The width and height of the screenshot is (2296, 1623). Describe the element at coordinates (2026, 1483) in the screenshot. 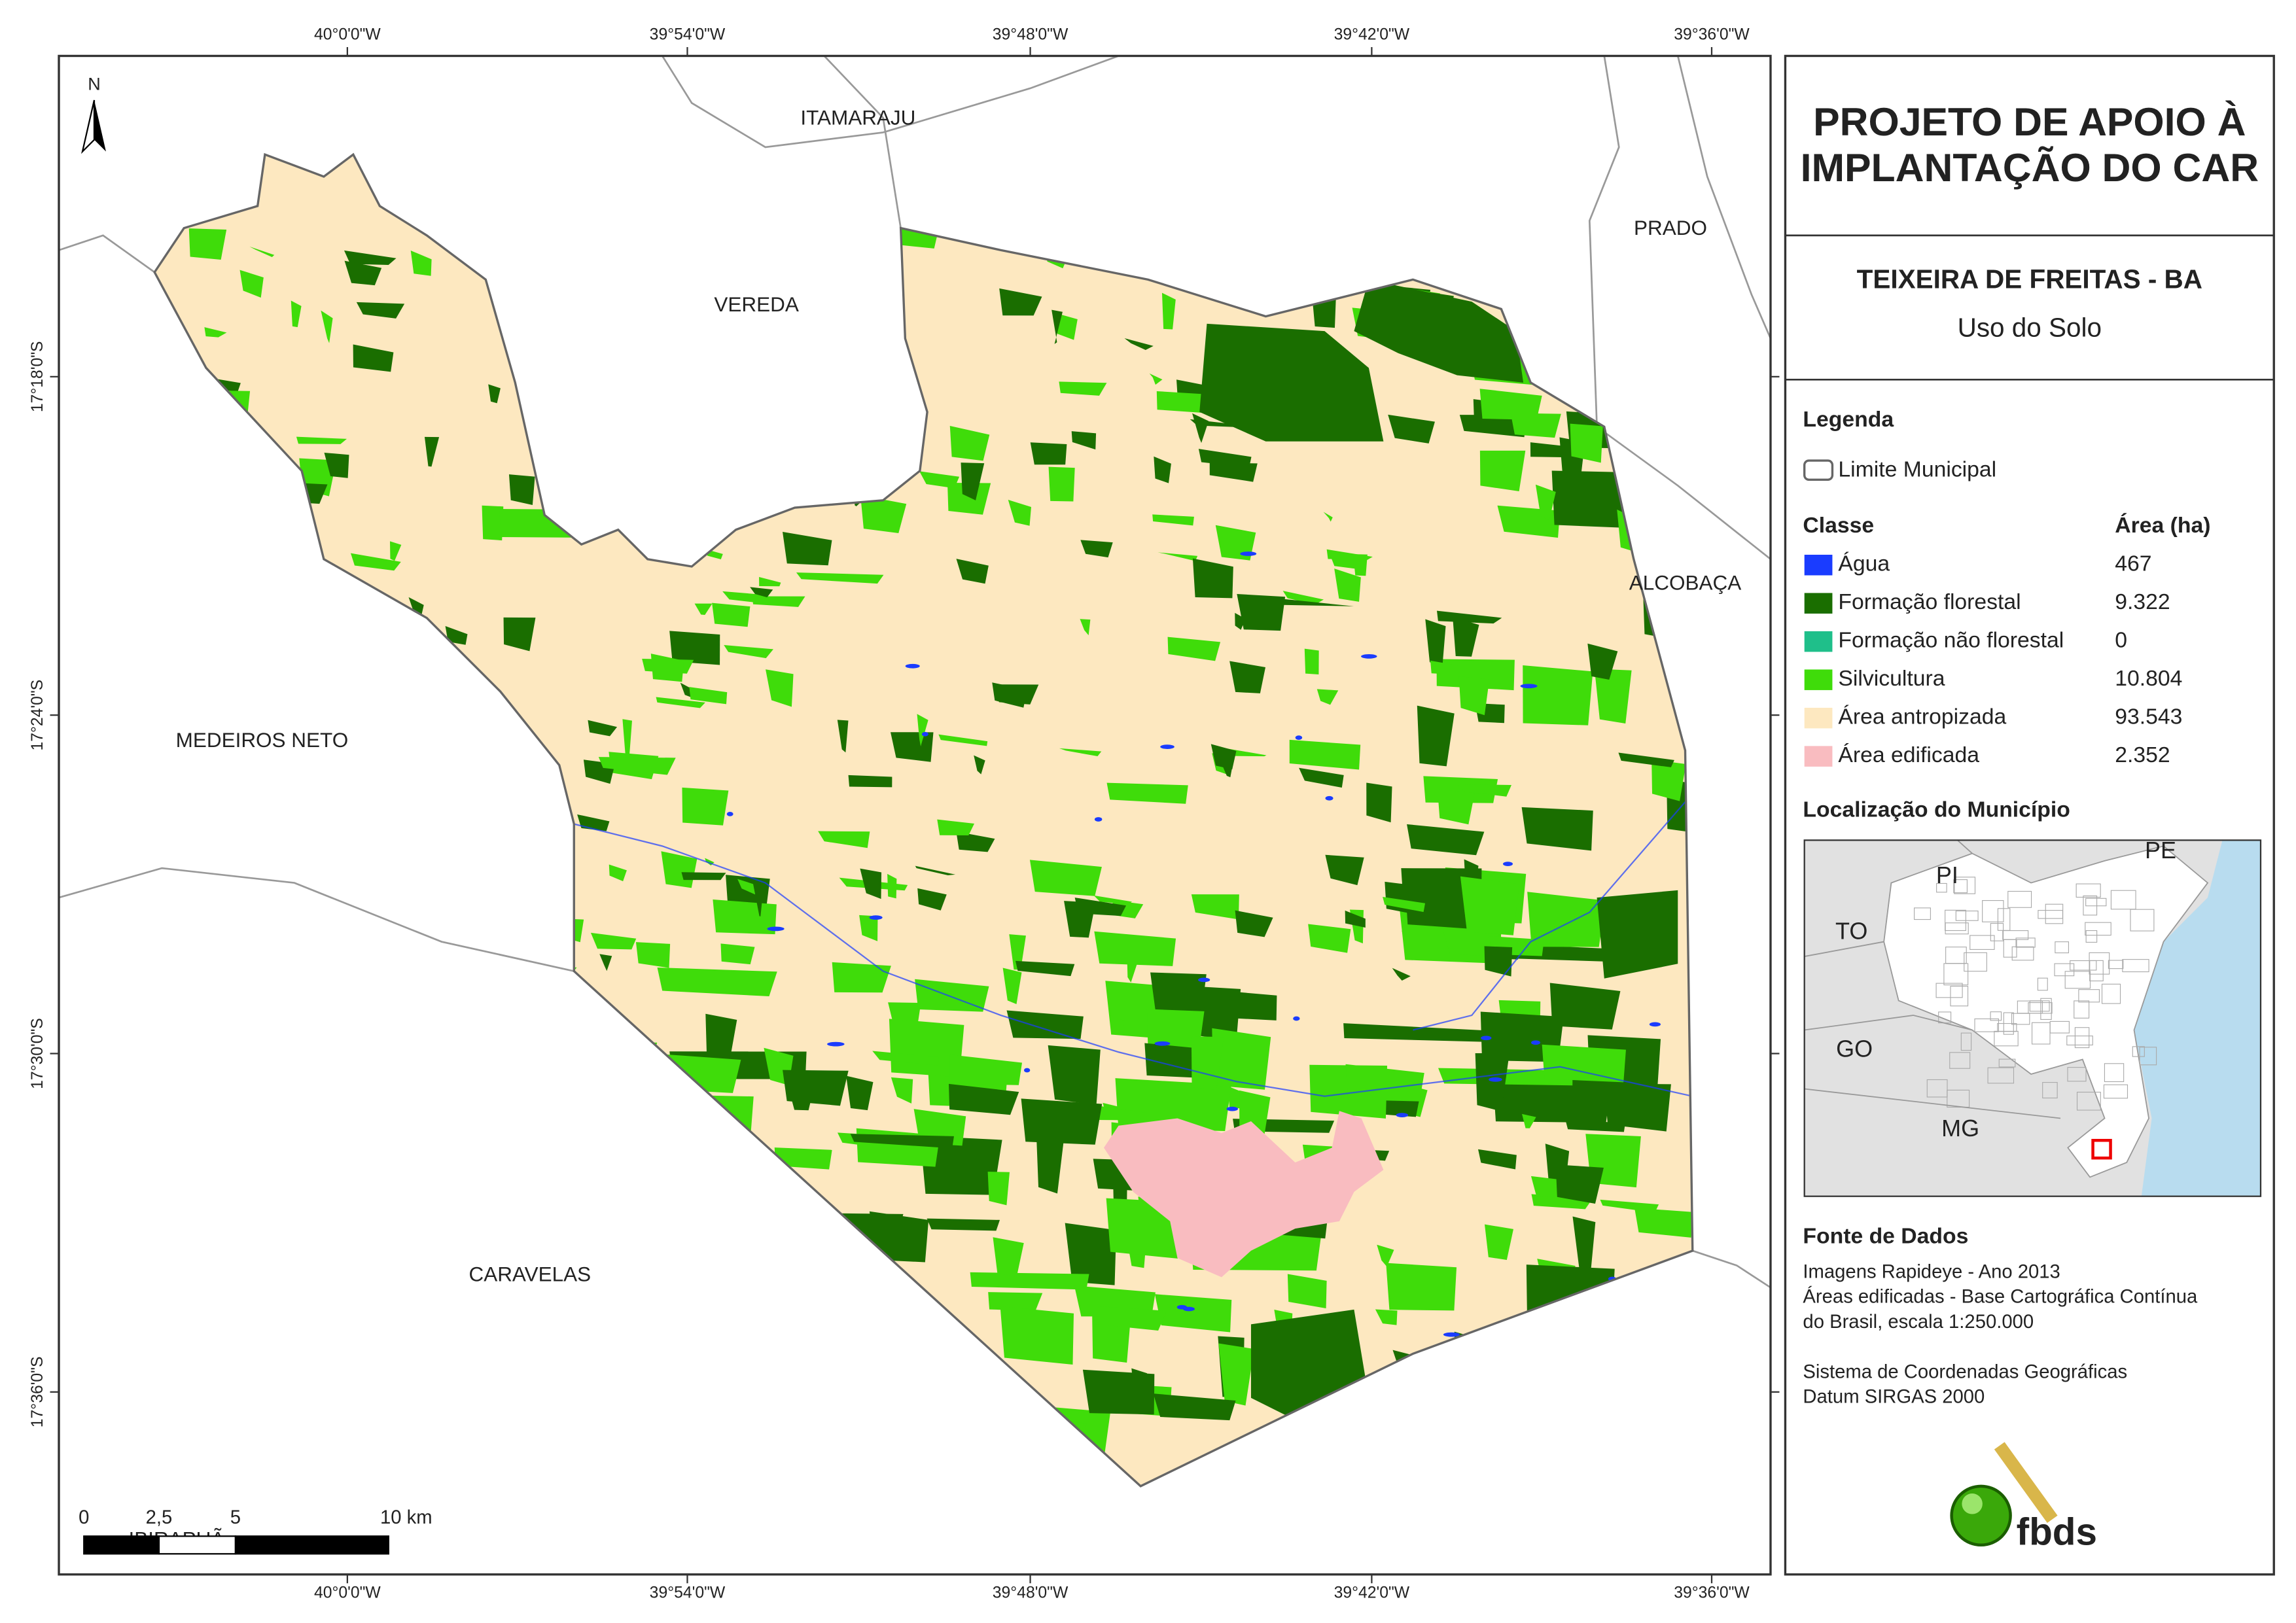

I see `logo-bar` at that location.